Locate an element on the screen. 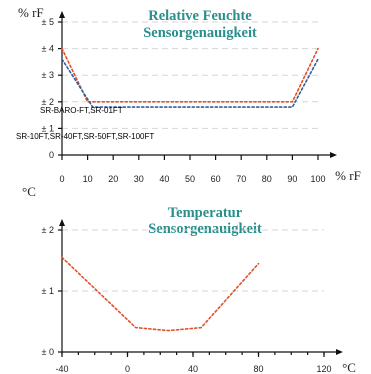 The image size is (371, 374). y-tick-label: ± 0 is located at coordinates (48, 352).